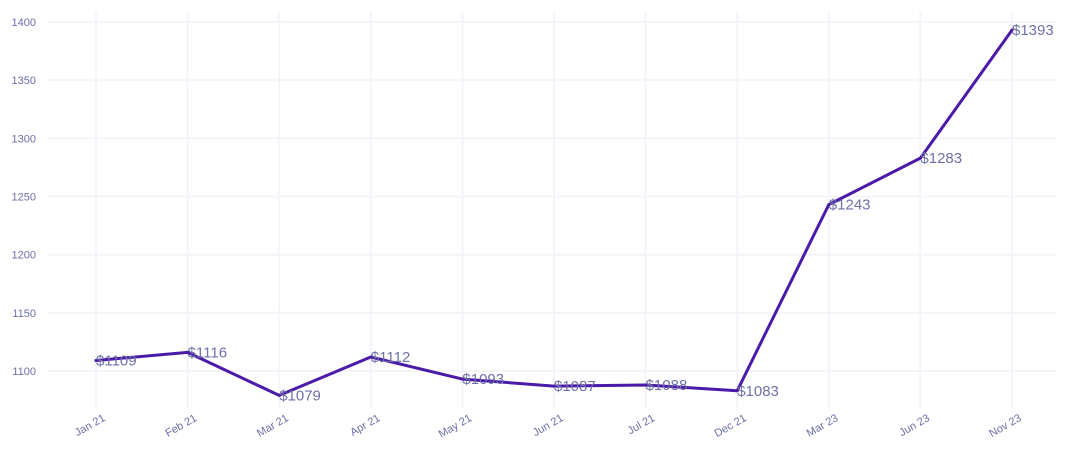 This screenshot has height=465, width=1070. What do you see at coordinates (758, 391) in the screenshot?
I see `data-label-7: $1083` at bounding box center [758, 391].